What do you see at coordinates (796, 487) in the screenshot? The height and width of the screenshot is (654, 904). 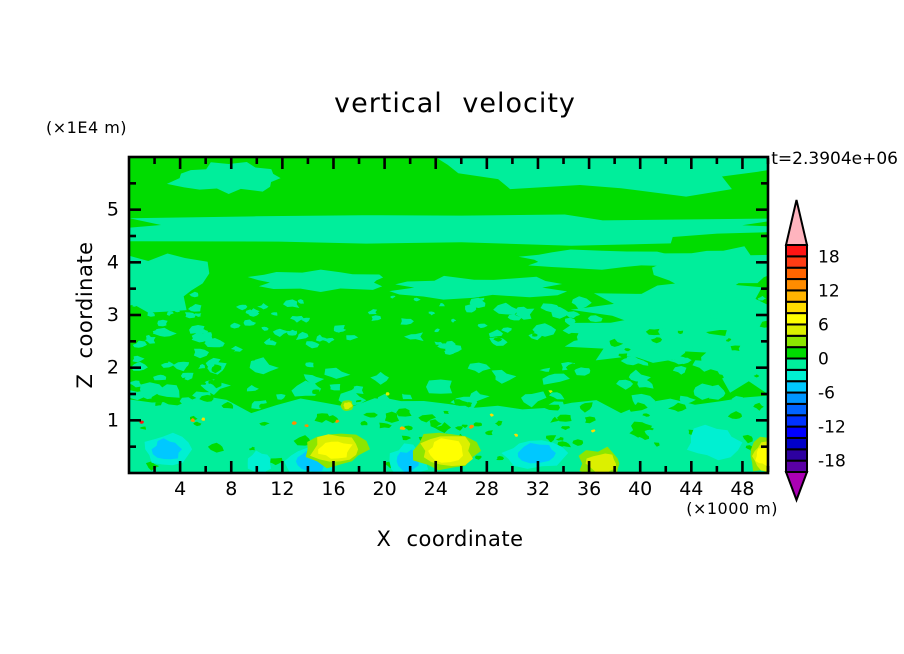 I see `colorbar-under-arrow` at bounding box center [796, 487].